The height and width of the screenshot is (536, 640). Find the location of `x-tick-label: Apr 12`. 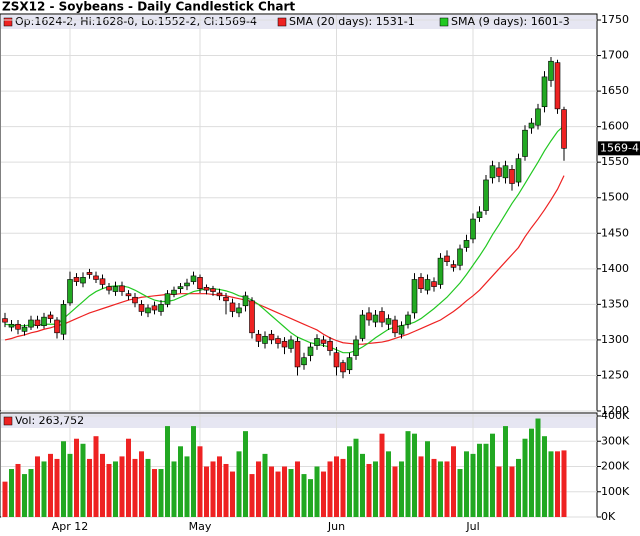

x-tick-label: Apr 12 is located at coordinates (70, 526).